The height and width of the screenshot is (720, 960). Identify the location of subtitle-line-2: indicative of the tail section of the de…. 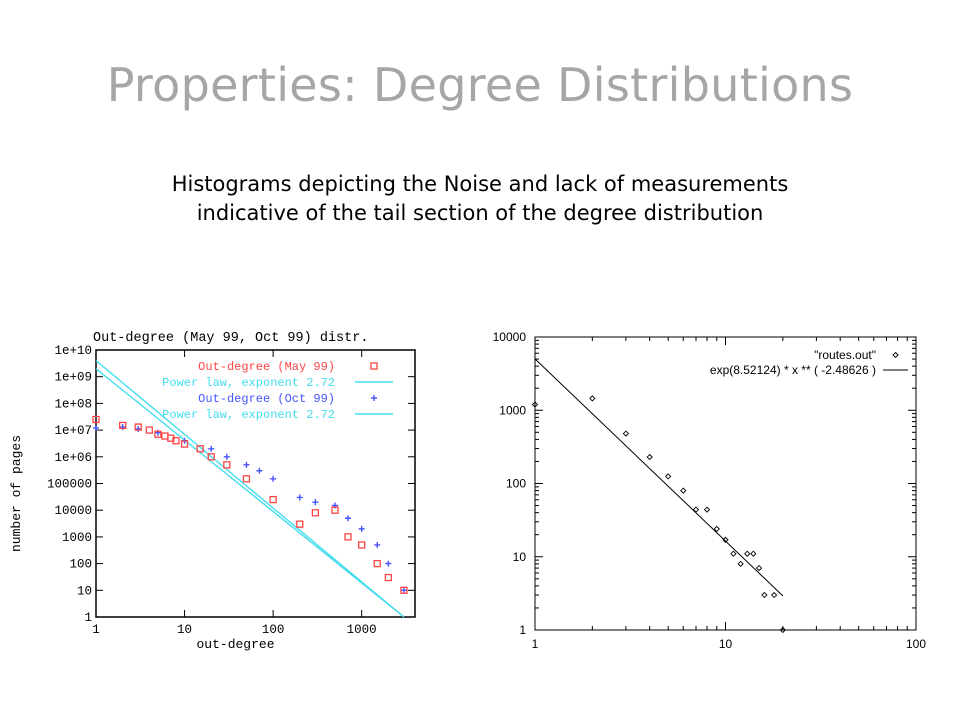
(480, 213).